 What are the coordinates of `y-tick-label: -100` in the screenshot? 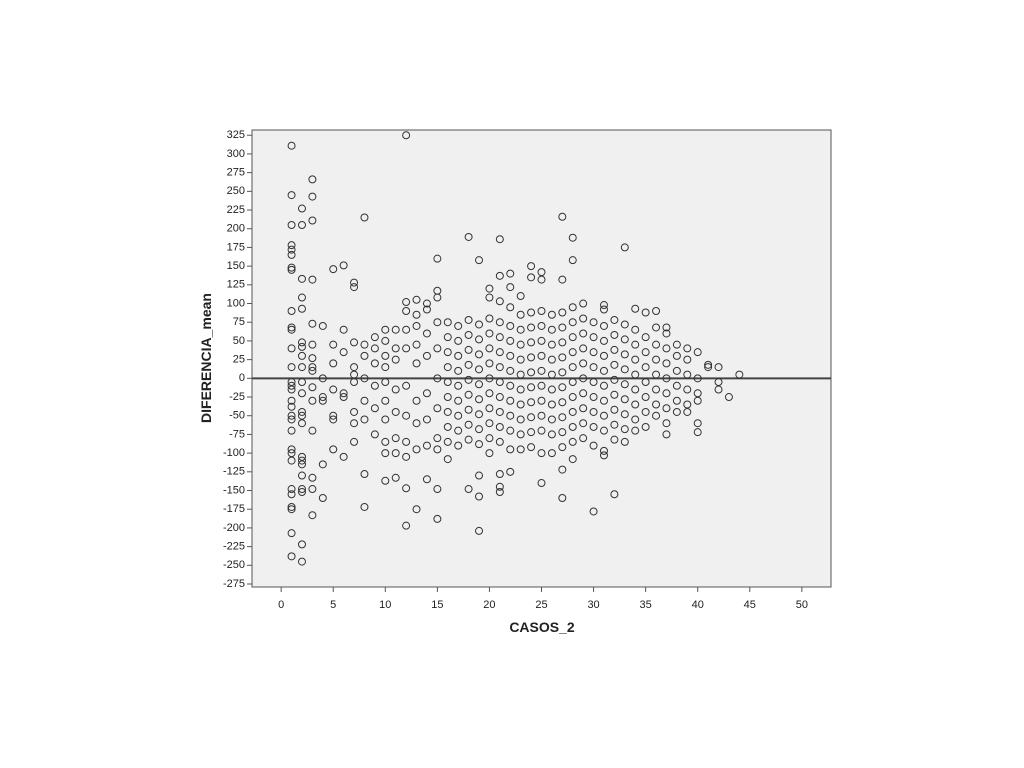 It's located at (234, 453).